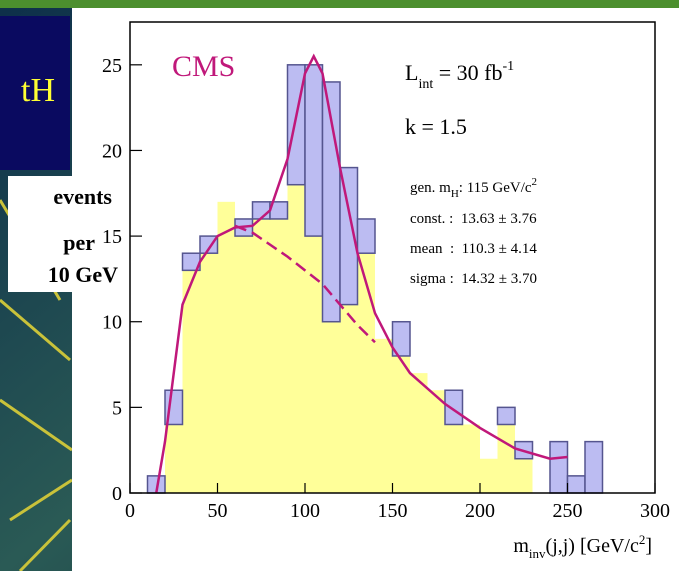  I want to click on top-band, so click(339, 4).